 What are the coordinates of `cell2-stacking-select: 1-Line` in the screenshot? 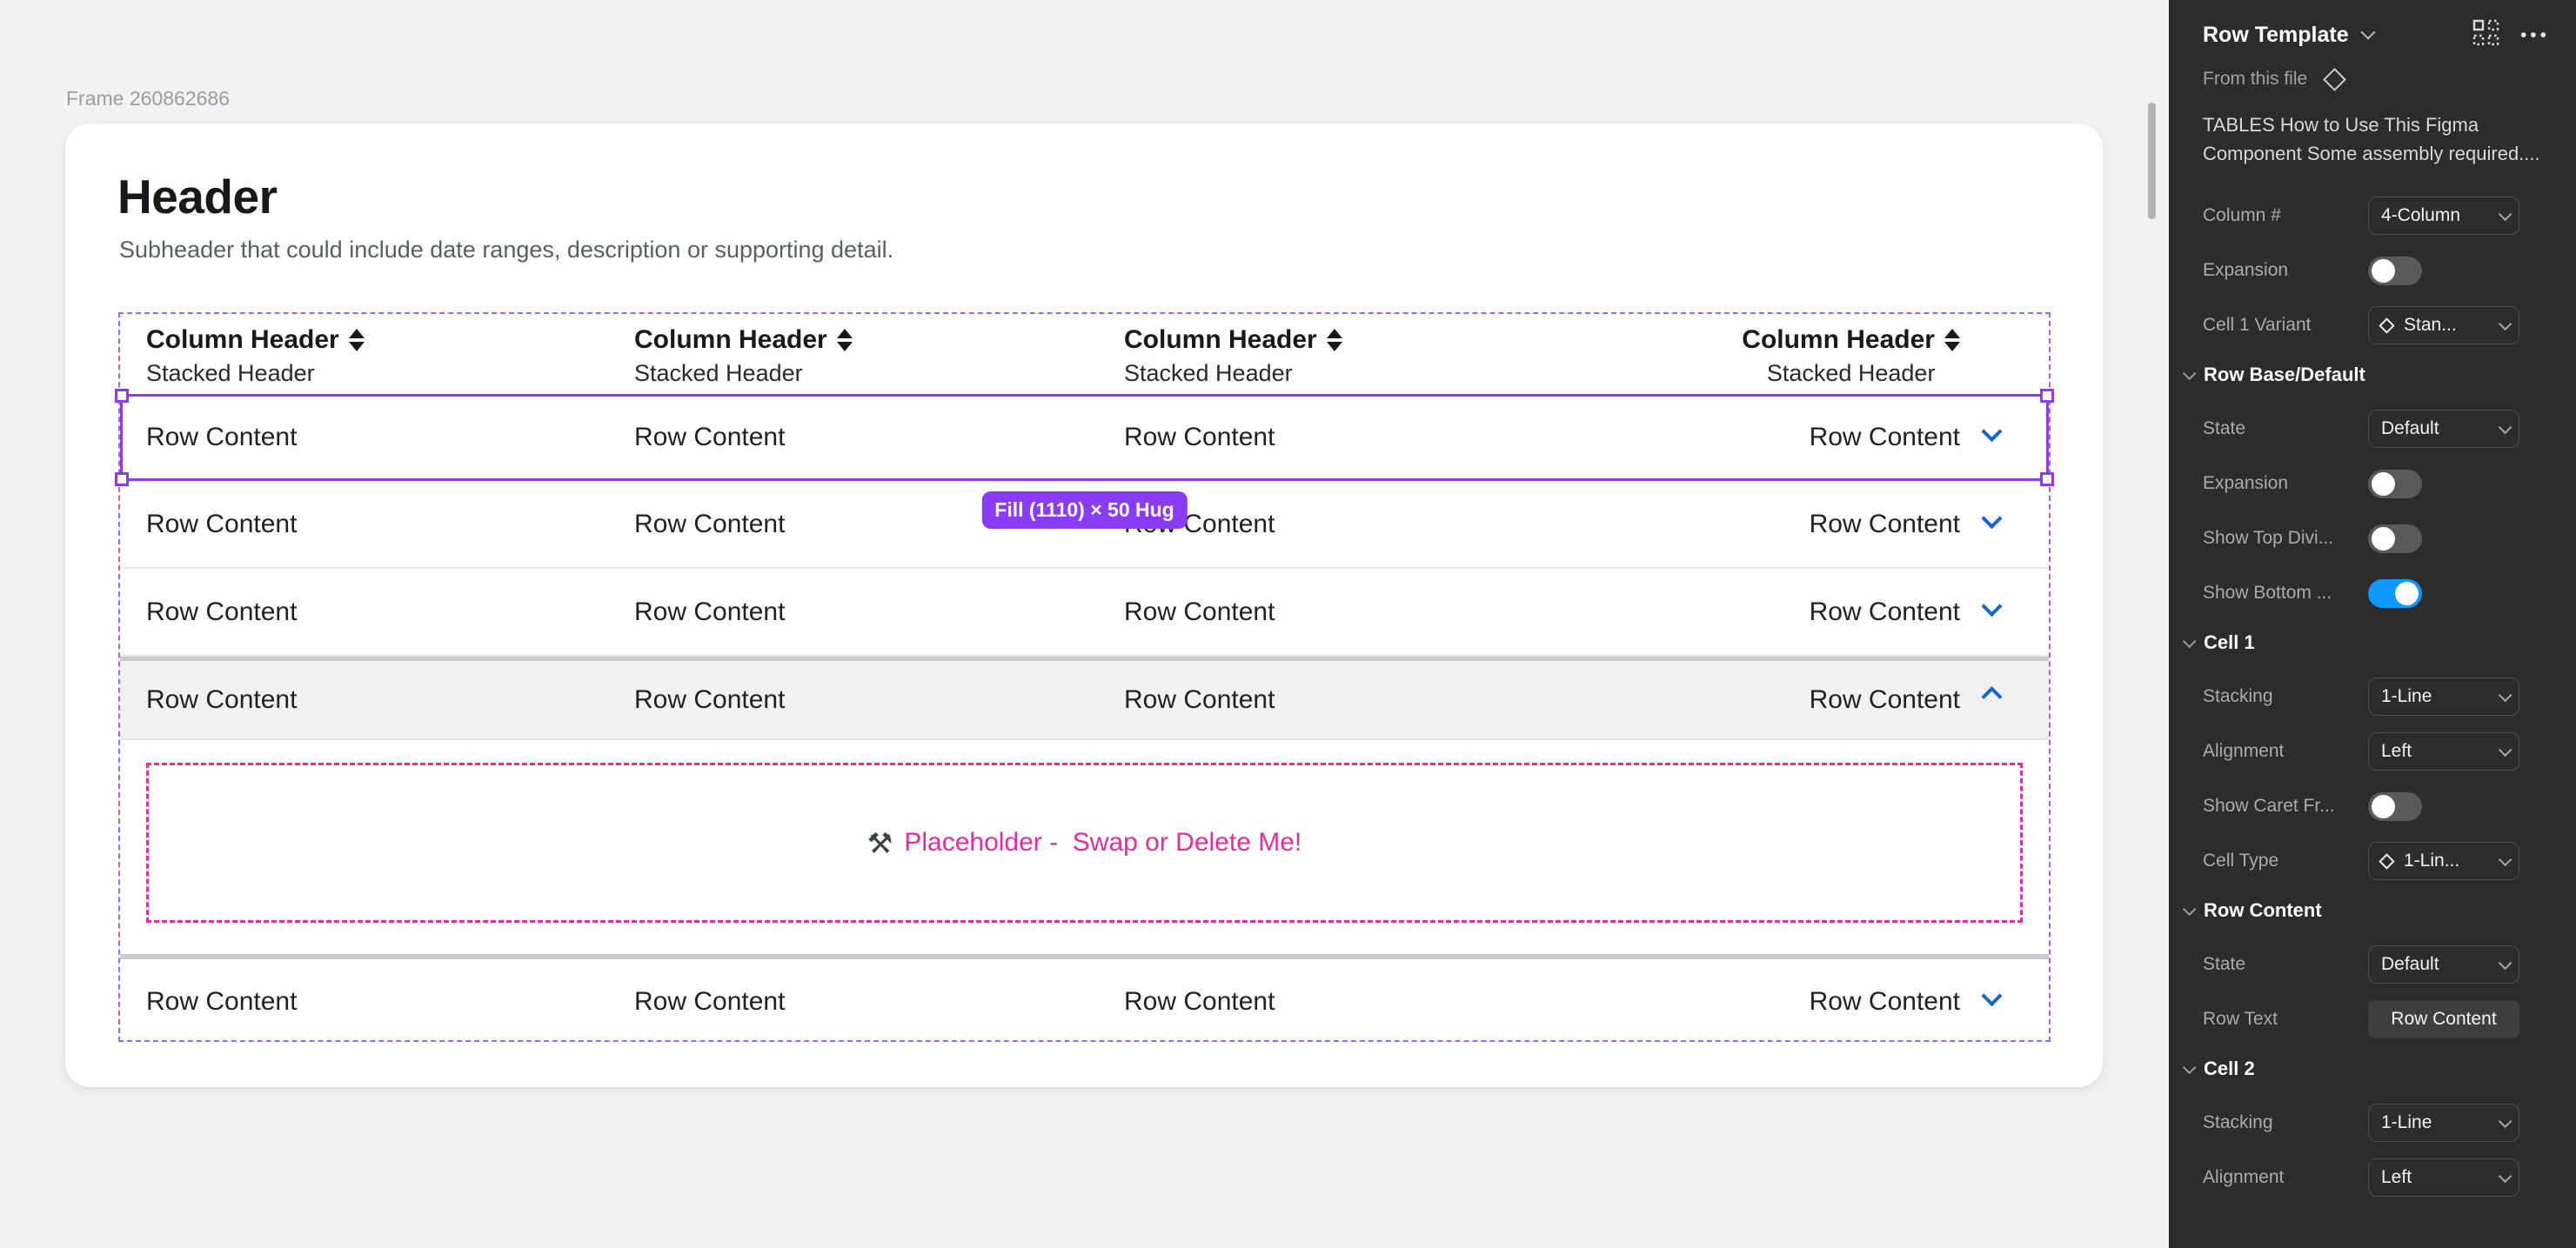 It's located at (2443, 1123).